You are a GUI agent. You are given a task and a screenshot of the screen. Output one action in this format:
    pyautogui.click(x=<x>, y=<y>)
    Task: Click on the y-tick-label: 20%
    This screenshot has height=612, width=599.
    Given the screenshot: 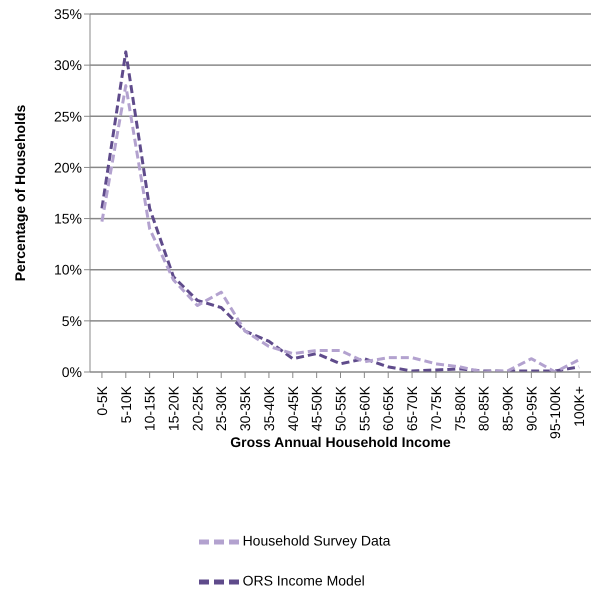 What is the action you would take?
    pyautogui.click(x=68, y=167)
    